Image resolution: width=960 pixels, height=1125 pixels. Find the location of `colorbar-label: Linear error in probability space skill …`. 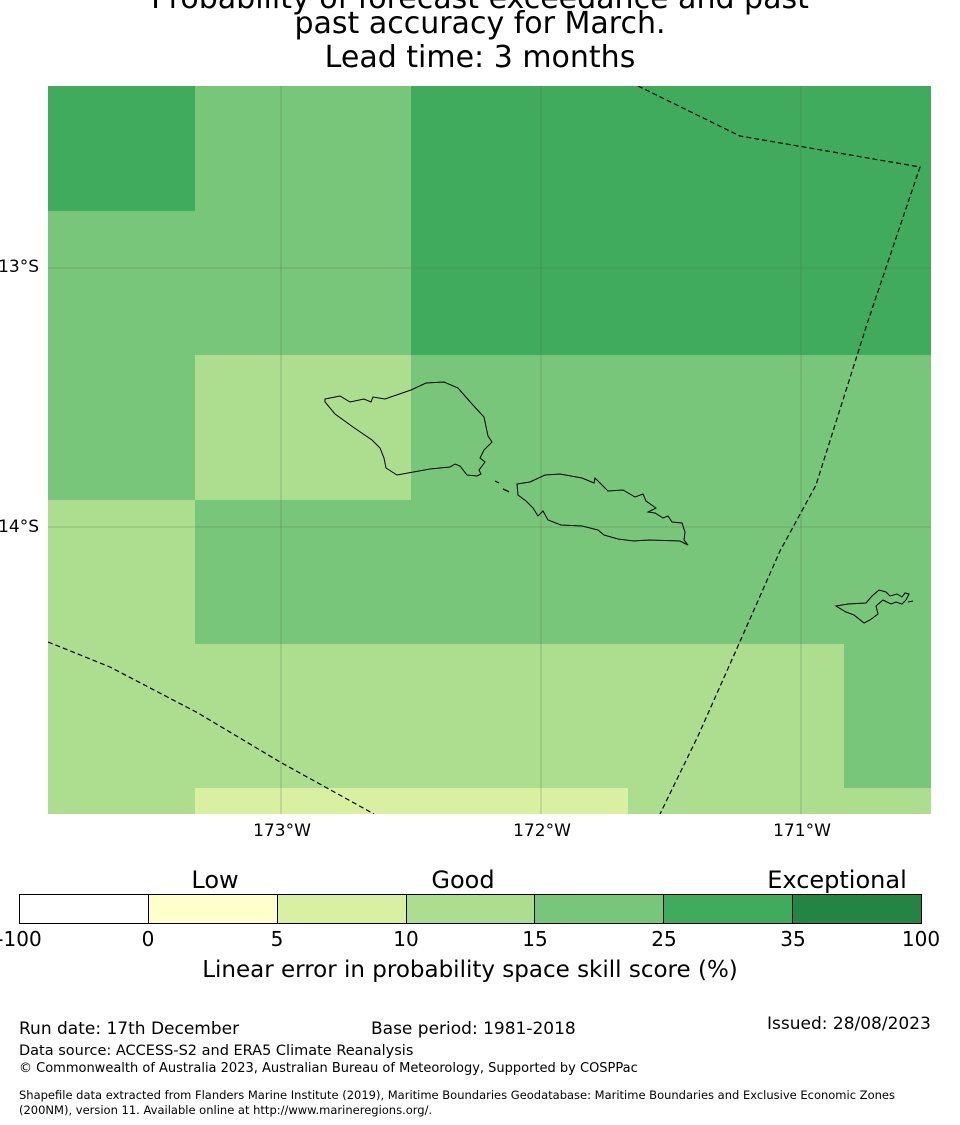

colorbar-label: Linear error in probability space skill … is located at coordinates (470, 970).